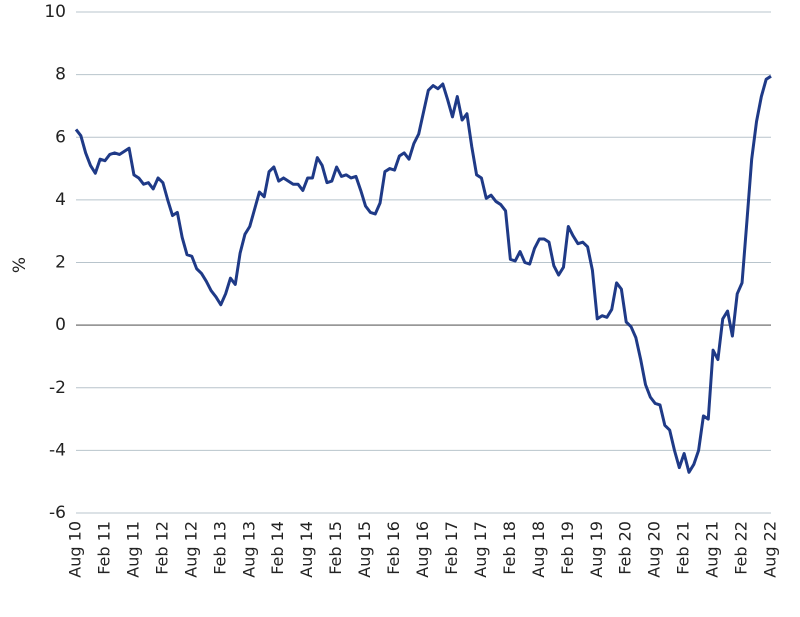  What do you see at coordinates (190, 549) in the screenshot?
I see `x-tick-label: Aug 12` at bounding box center [190, 549].